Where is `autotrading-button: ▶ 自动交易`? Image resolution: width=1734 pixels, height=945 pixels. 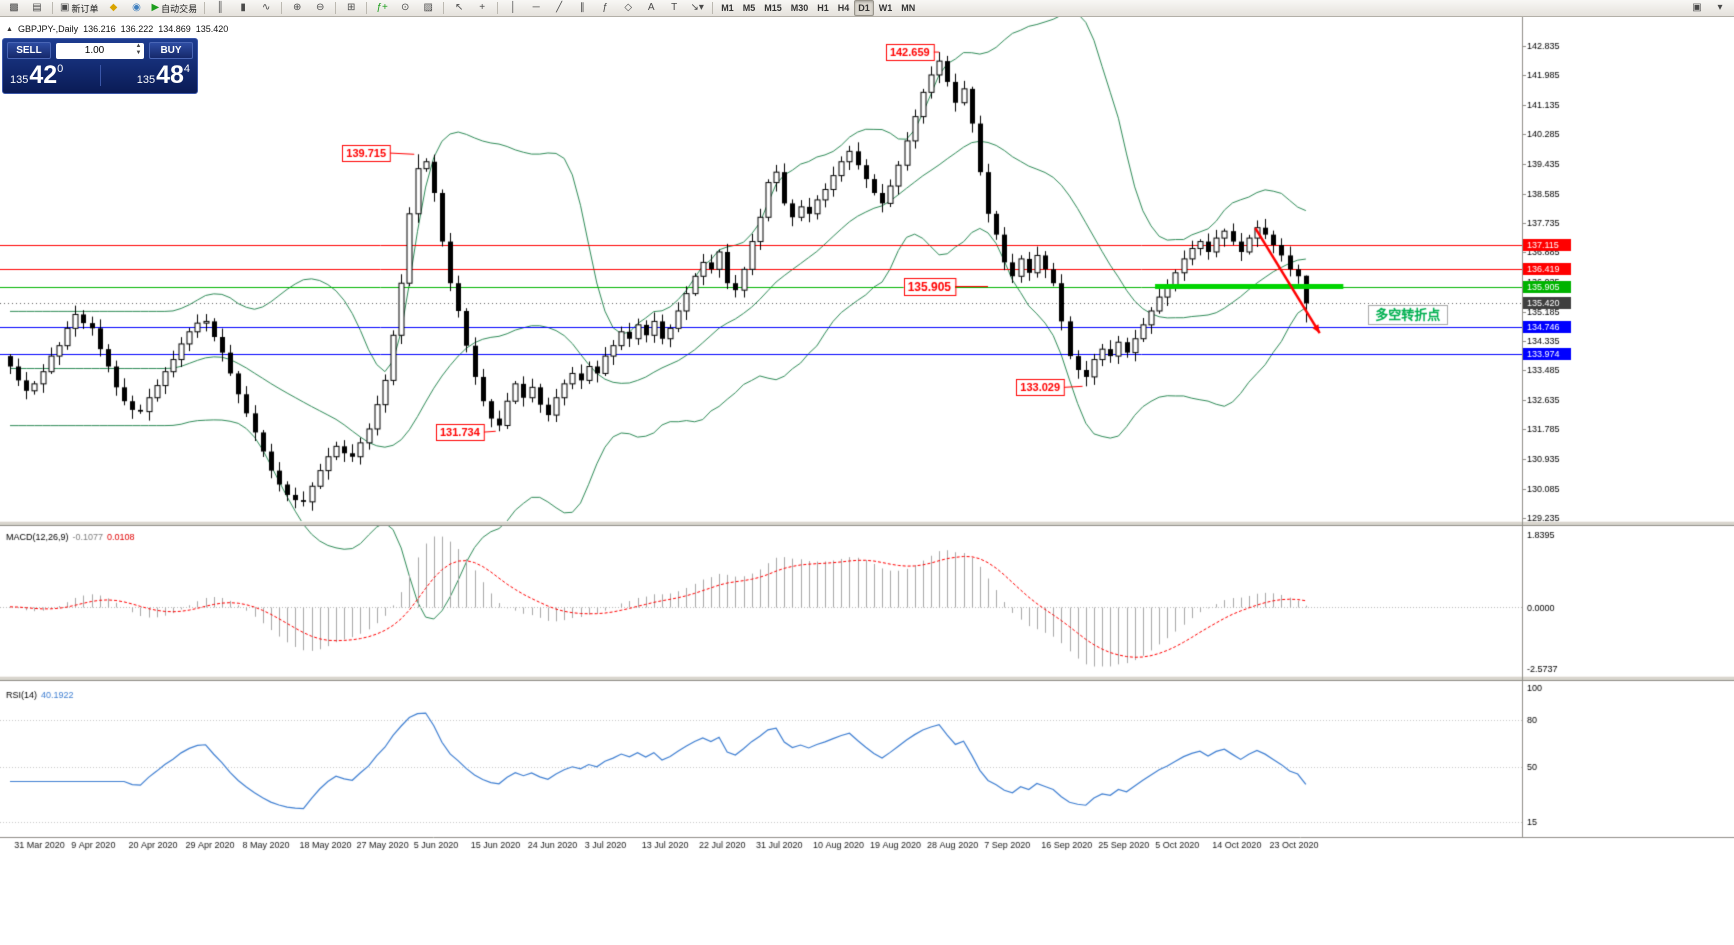 autotrading-button: ▶ 自动交易 is located at coordinates (174, 8).